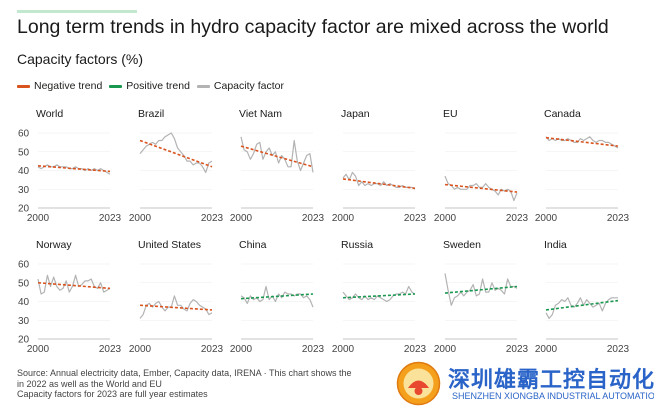 The image size is (654, 409). Describe the element at coordinates (23, 86) in the screenshot. I see `negative-trend-swatch` at that location.